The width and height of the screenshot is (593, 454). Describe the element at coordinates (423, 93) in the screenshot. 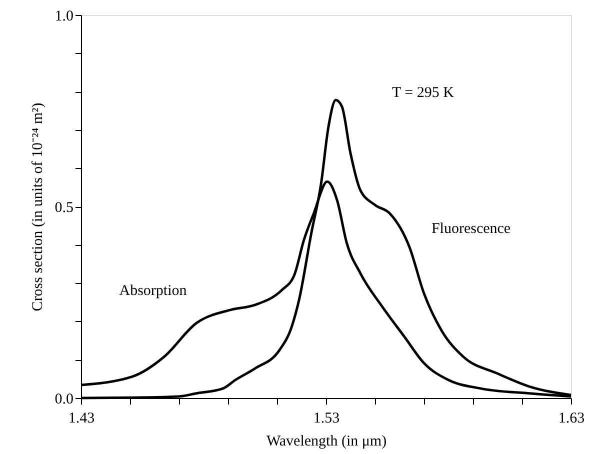

I see `annotation: T = 295 K` at that location.